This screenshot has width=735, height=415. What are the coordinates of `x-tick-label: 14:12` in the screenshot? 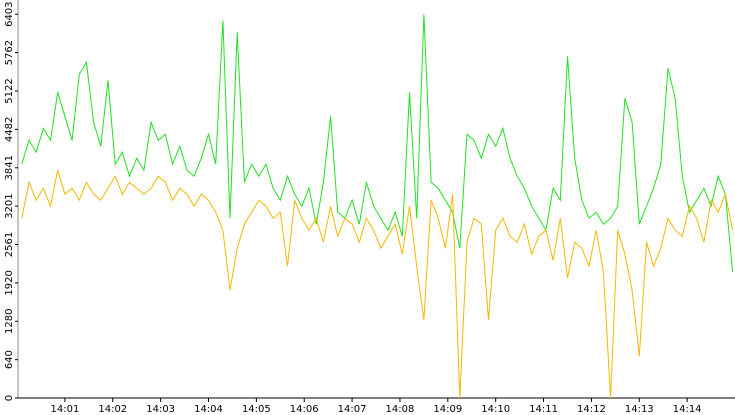 It's located at (591, 409).